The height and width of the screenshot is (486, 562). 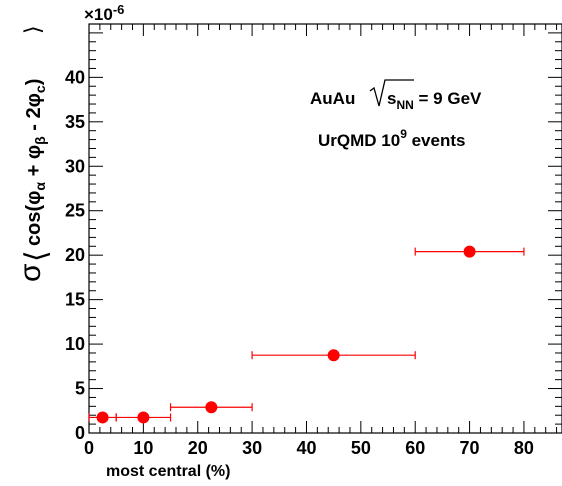 I want to click on y-multiplier-base: ×10, so click(x=98, y=14).